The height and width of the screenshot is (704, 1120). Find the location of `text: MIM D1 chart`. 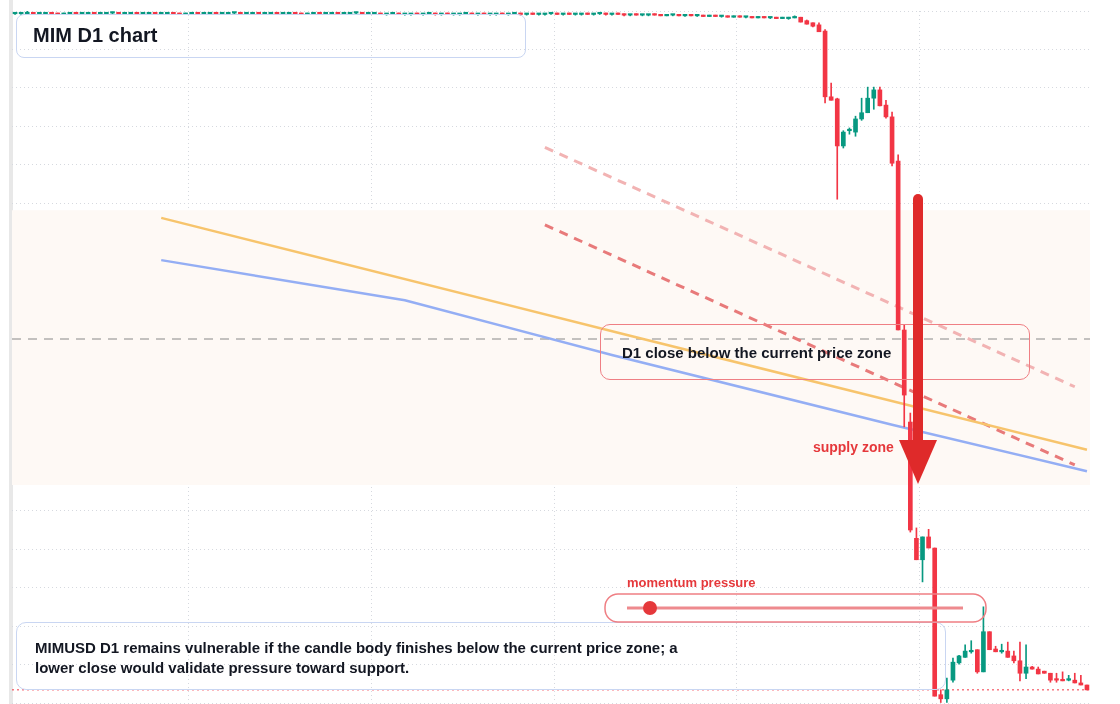

text: MIM D1 chart is located at coordinates (271, 36).